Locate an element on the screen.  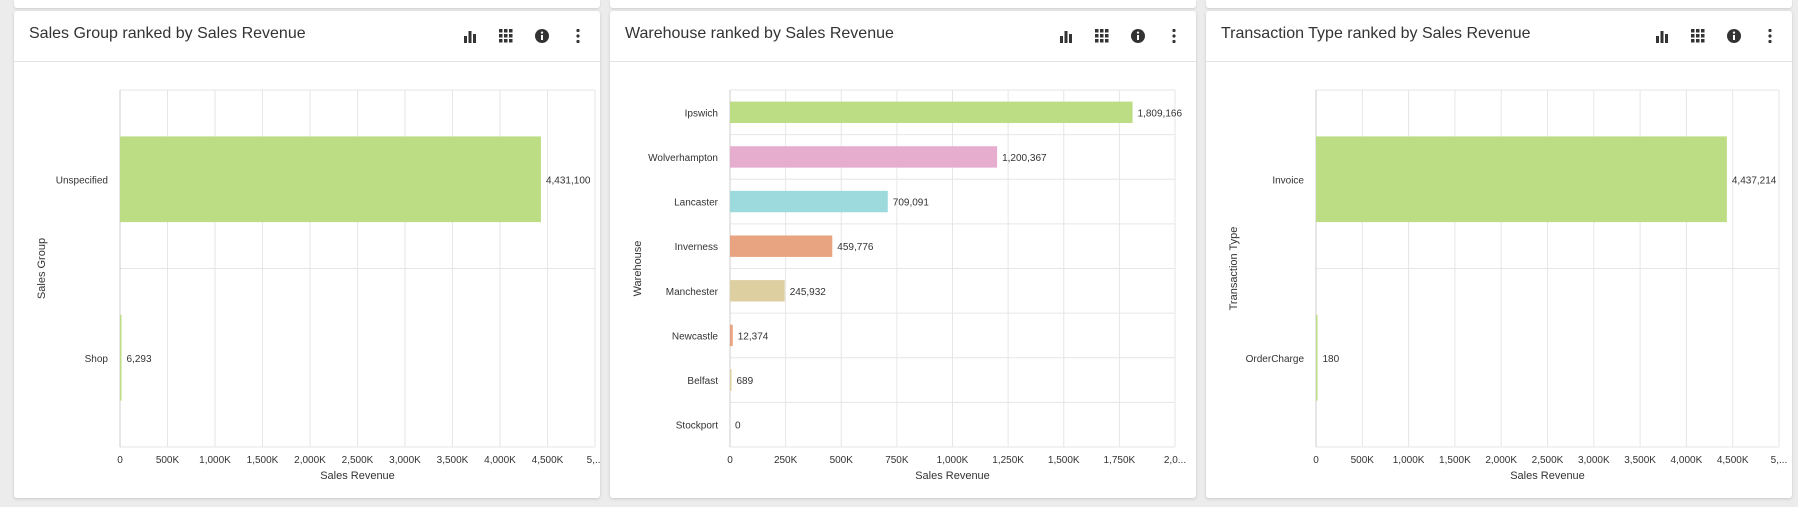
y-category-label: Lancaster is located at coordinates (696, 203).